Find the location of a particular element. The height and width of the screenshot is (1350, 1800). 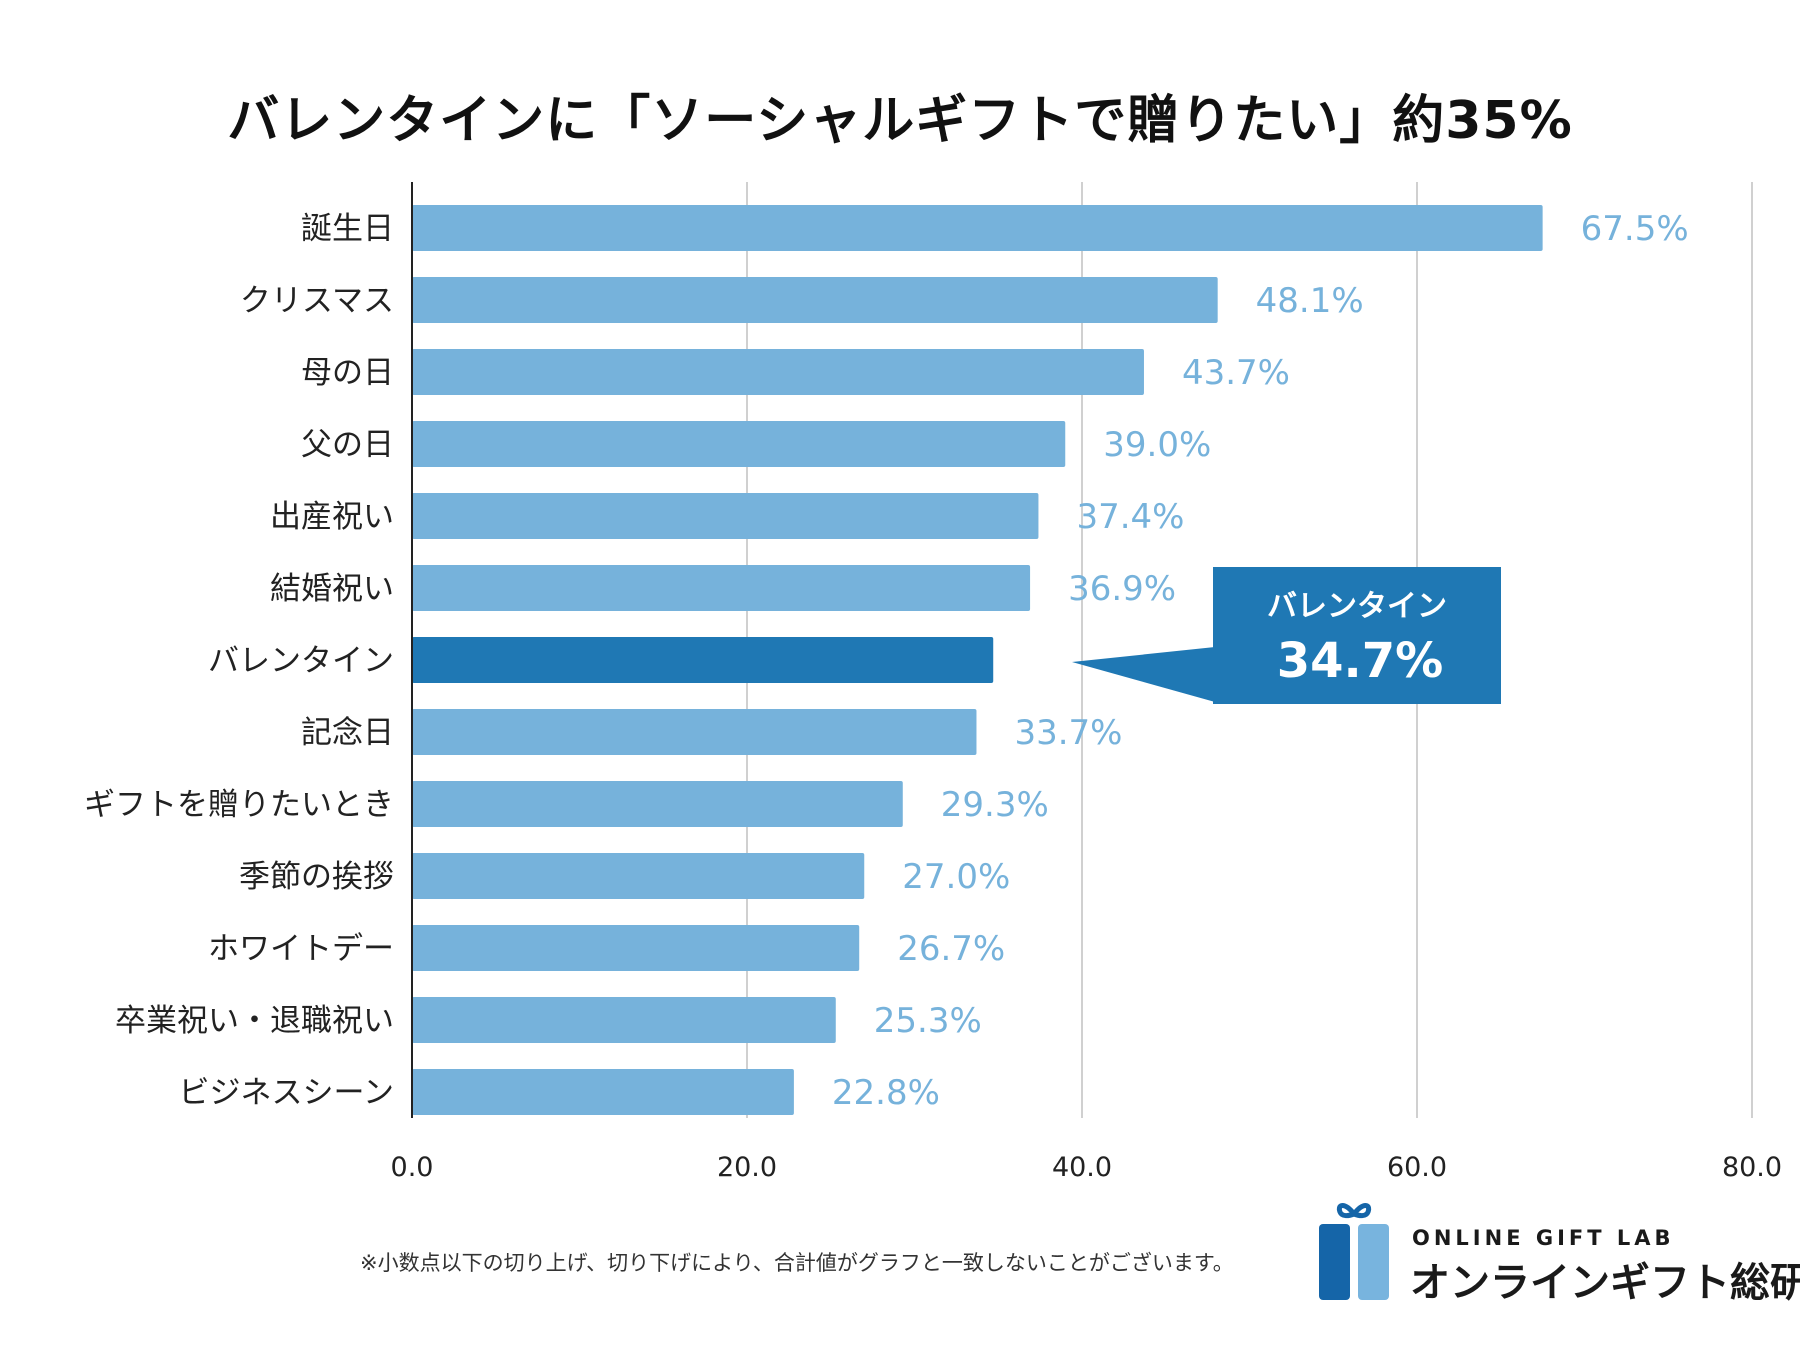

category-label: 誕生日 is located at coordinates (347, 229).